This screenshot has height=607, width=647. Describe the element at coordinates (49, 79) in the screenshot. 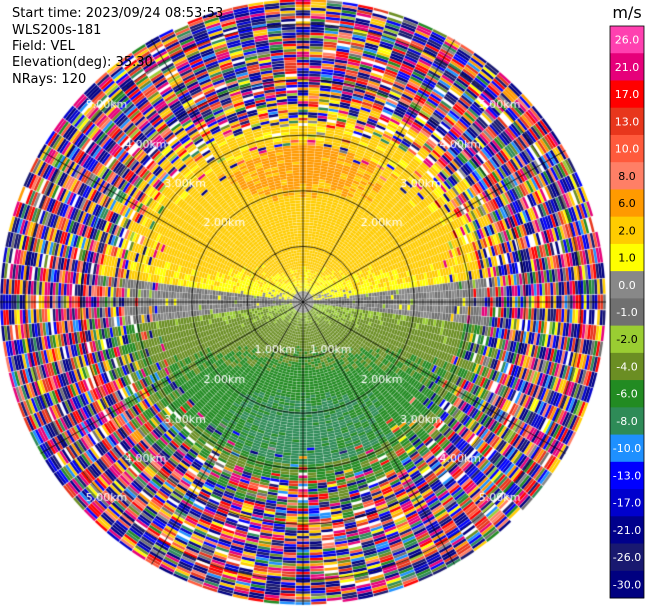

I see `nrays-label: NRays: 120` at that location.